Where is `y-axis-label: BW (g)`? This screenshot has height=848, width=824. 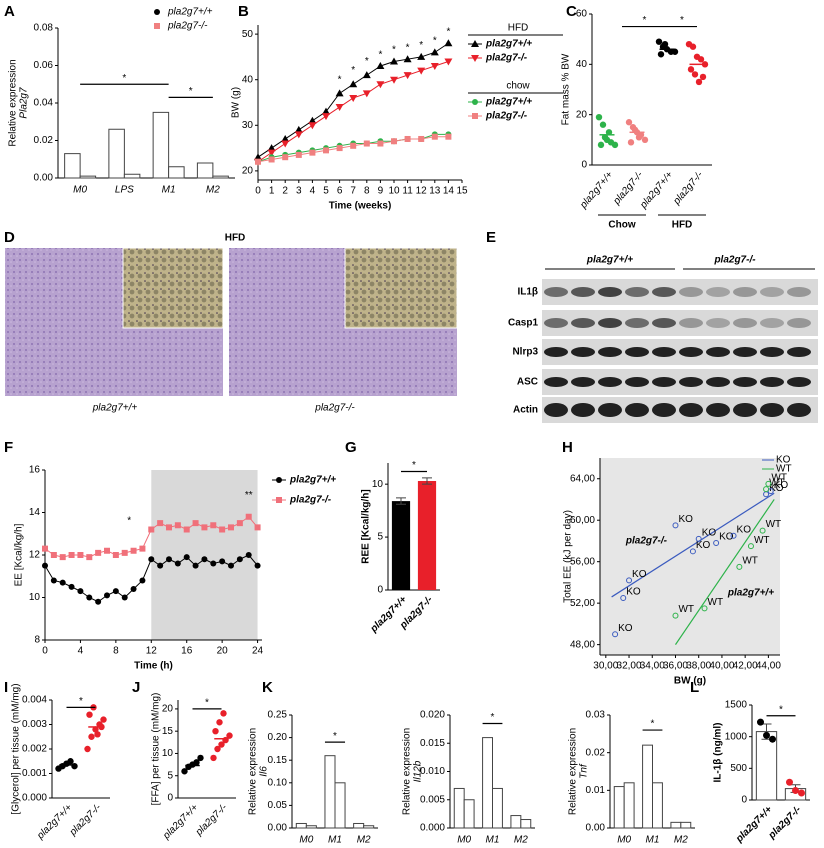
y-axis-label: BW (g) is located at coordinates (236, 102).